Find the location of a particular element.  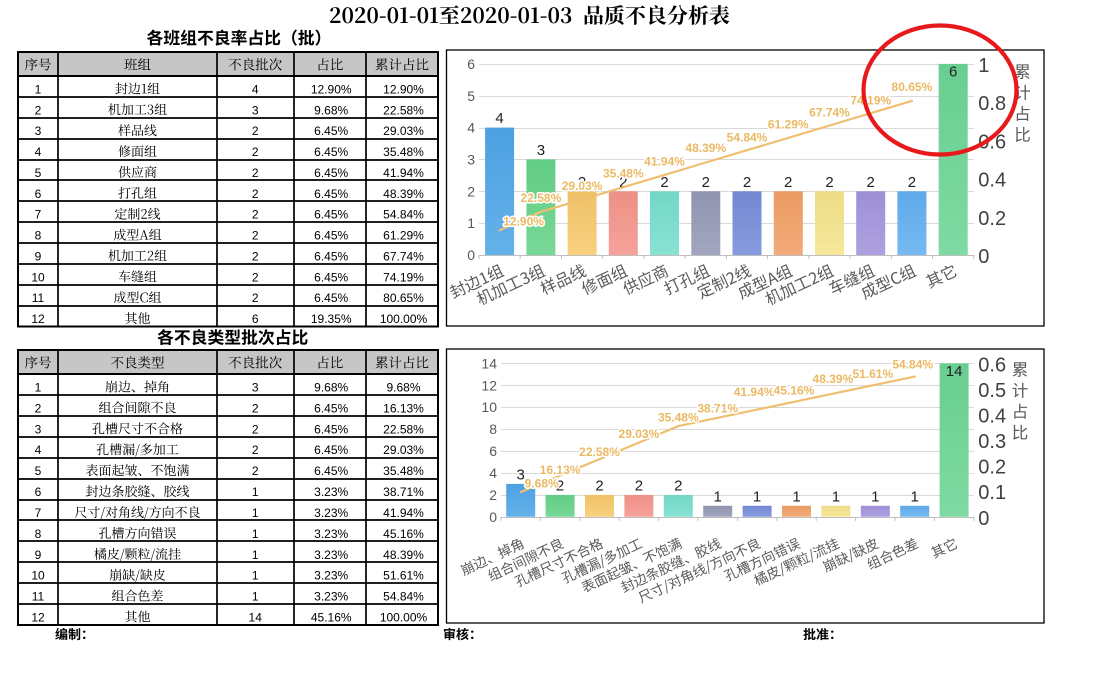

svg-text: 16.13% is located at coordinates (560, 470).